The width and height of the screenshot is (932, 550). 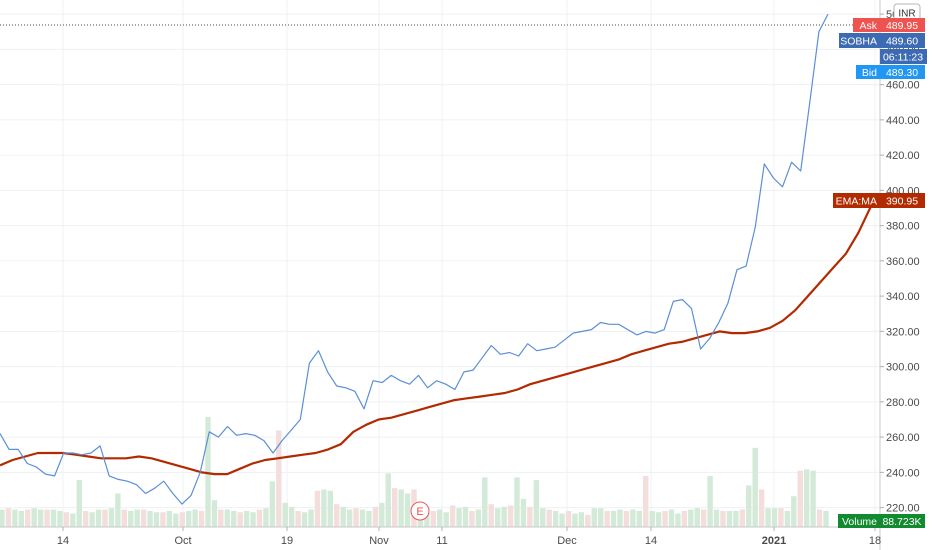 What do you see at coordinates (902, 26) in the screenshot?
I see `svg-text: 489.95` at bounding box center [902, 26].